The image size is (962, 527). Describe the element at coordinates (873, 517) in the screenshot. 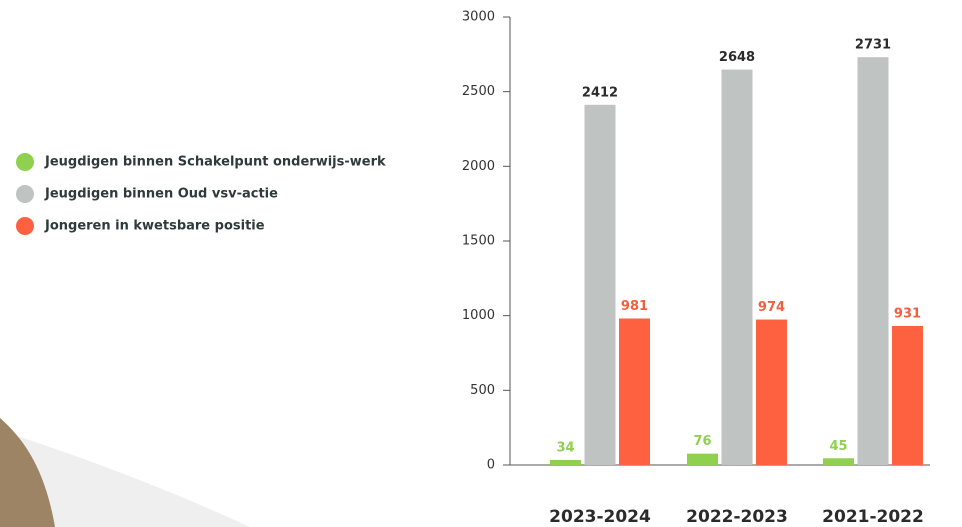

I see `x-tick-label: 2021-2022` at that location.